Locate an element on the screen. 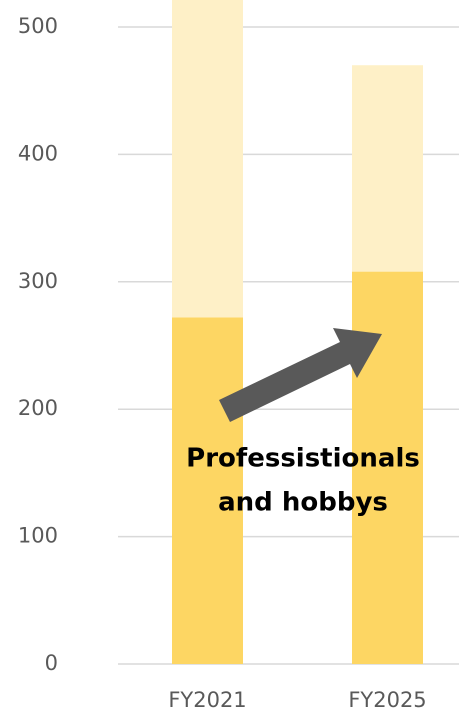 Image resolution: width=459 pixels, height=721 pixels. y-tick-label: 200 is located at coordinates (38, 408).